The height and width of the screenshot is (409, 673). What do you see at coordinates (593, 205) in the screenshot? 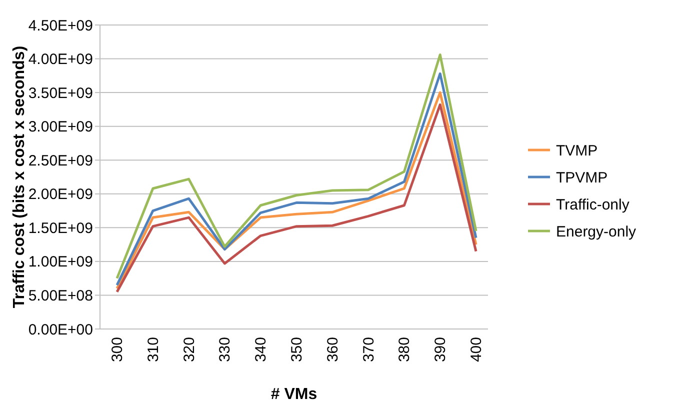
I see `legend-label: Traffic-only` at bounding box center [593, 205].